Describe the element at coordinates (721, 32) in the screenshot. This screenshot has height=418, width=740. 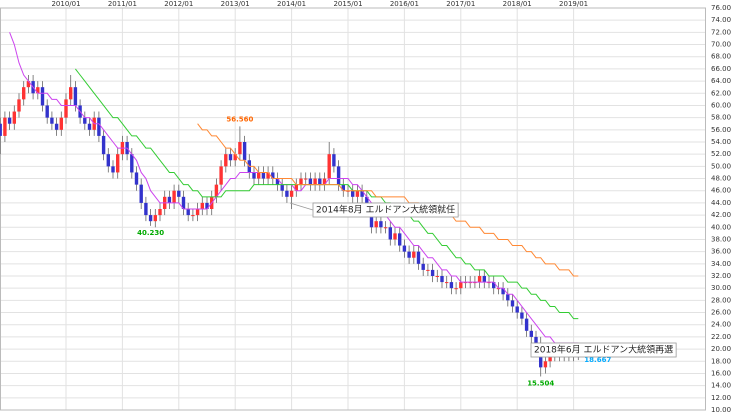
I see `y-tick-label: 72.00` at that location.